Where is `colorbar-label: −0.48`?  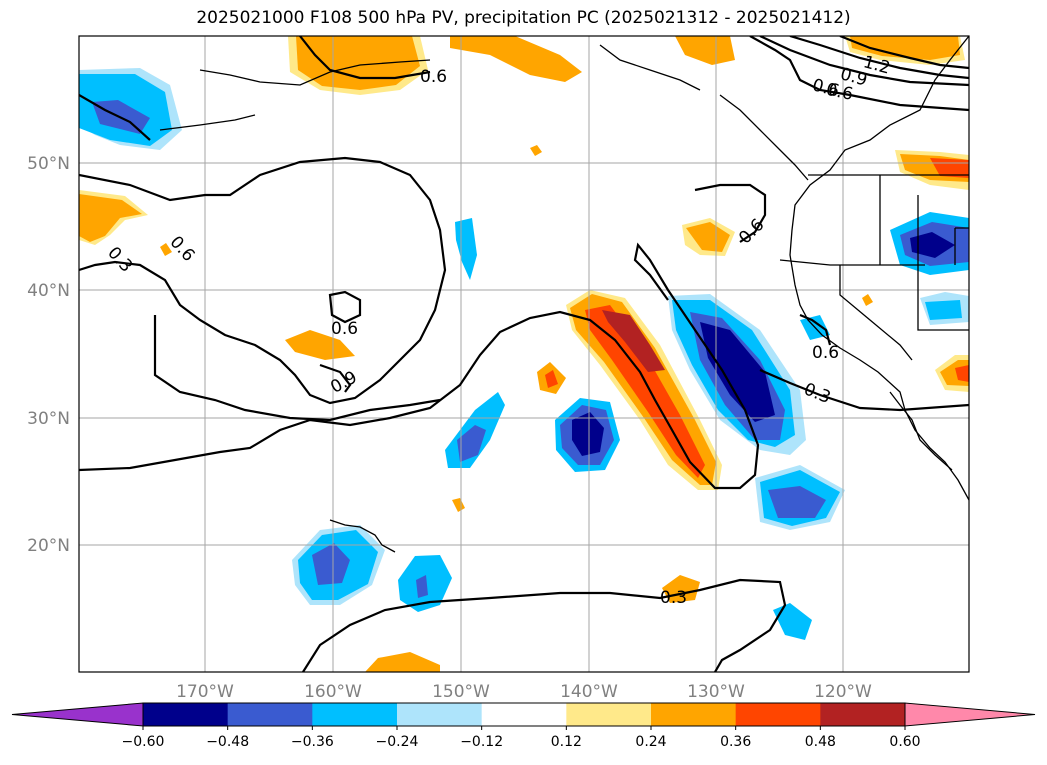 colorbar-label: −0.48 is located at coordinates (227, 742).